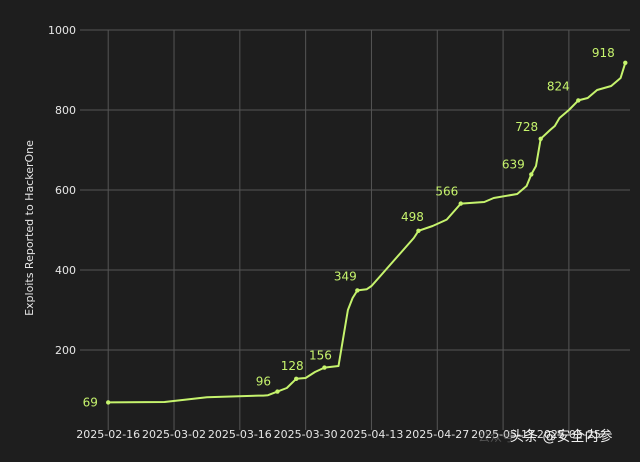 This screenshot has height=462, width=640. What do you see at coordinates (65, 350) in the screenshot?
I see `y-tick-label: 200` at bounding box center [65, 350].